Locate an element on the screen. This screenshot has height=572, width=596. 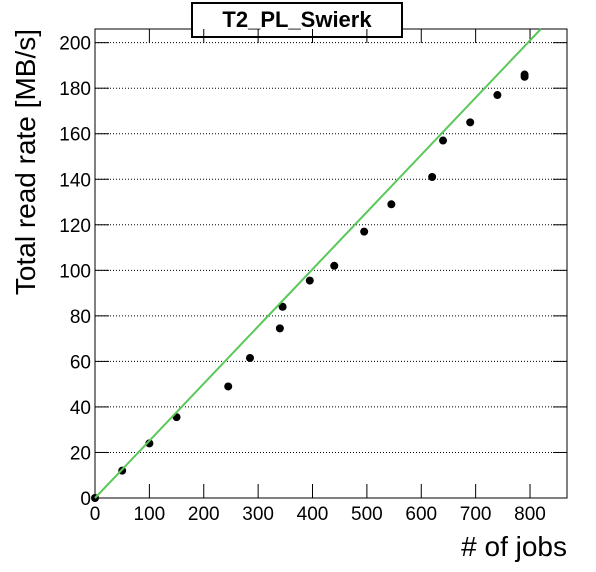
y-tick-label: 100 is located at coordinates (75, 271).